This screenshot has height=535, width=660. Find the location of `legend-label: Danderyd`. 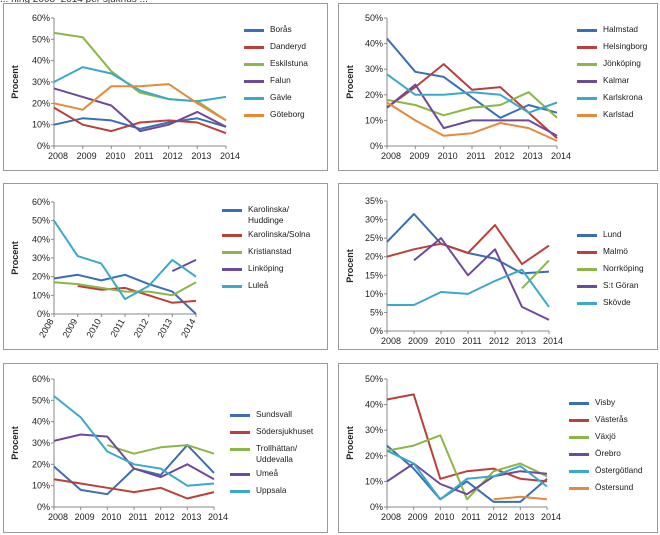

legend-label: Danderyd is located at coordinates (288, 46).